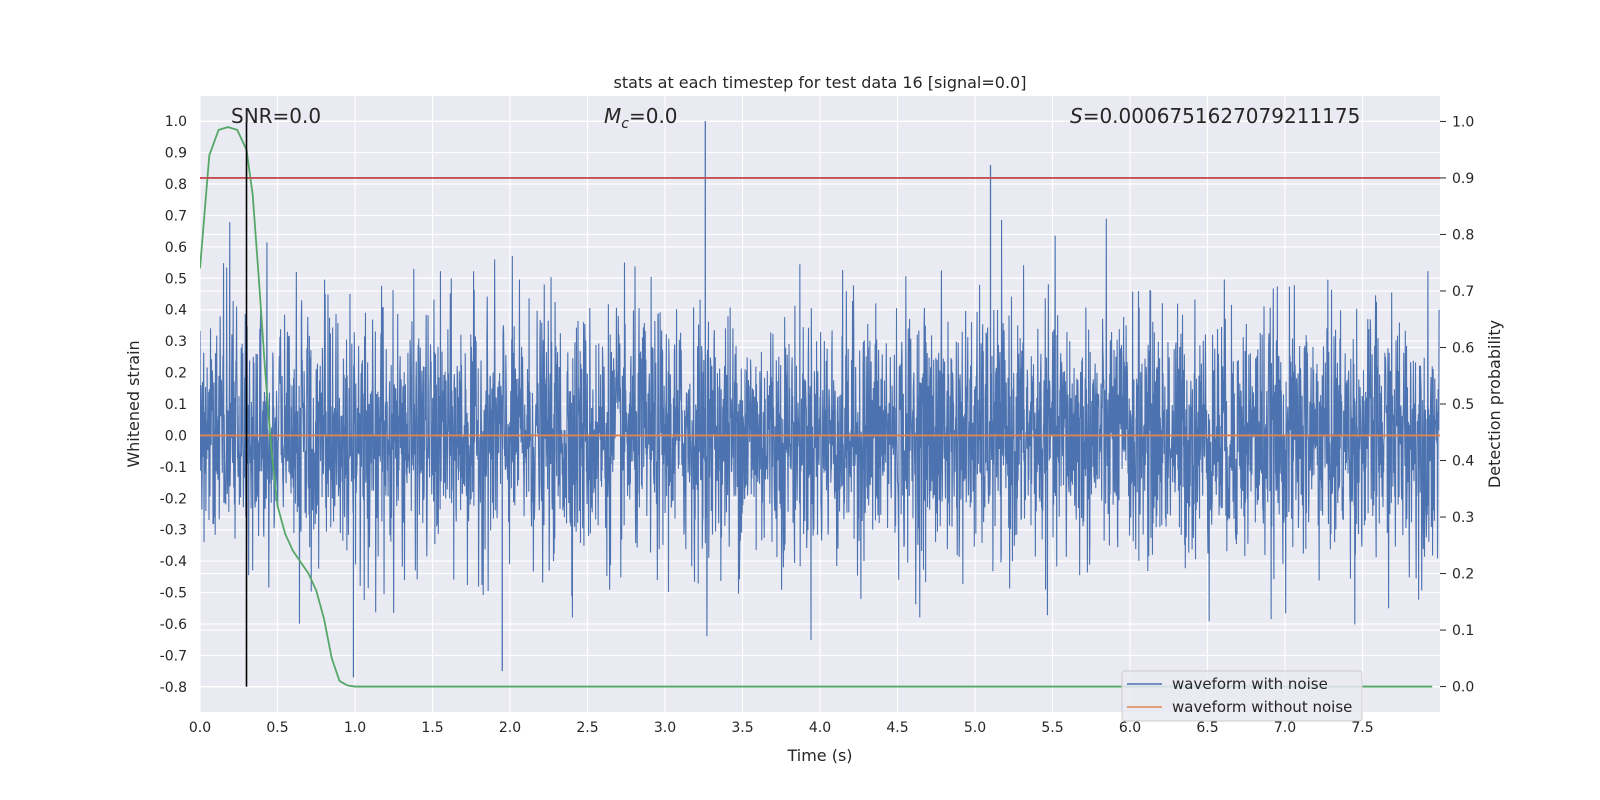  I want to click on y-tick-label-right: 0.7, so click(1463, 292).